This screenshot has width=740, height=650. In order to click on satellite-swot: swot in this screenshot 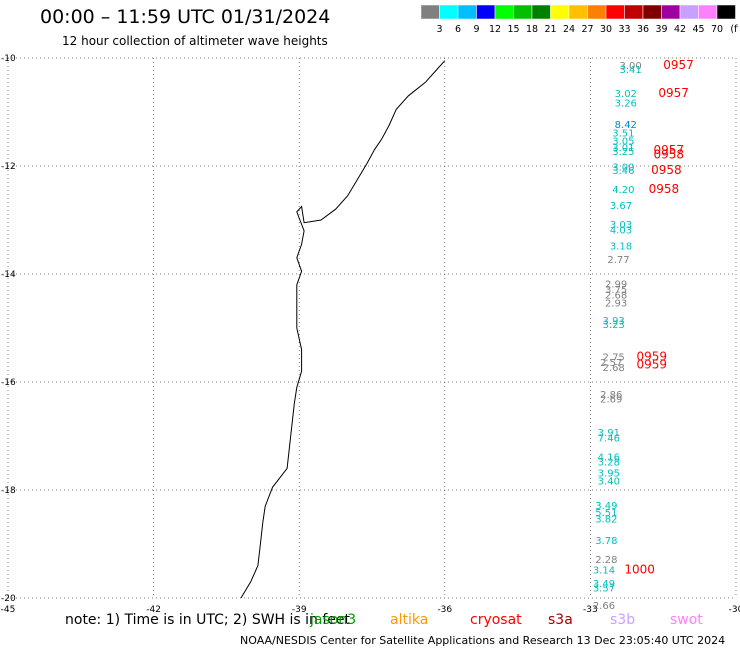, I will do `click(686, 620)`.